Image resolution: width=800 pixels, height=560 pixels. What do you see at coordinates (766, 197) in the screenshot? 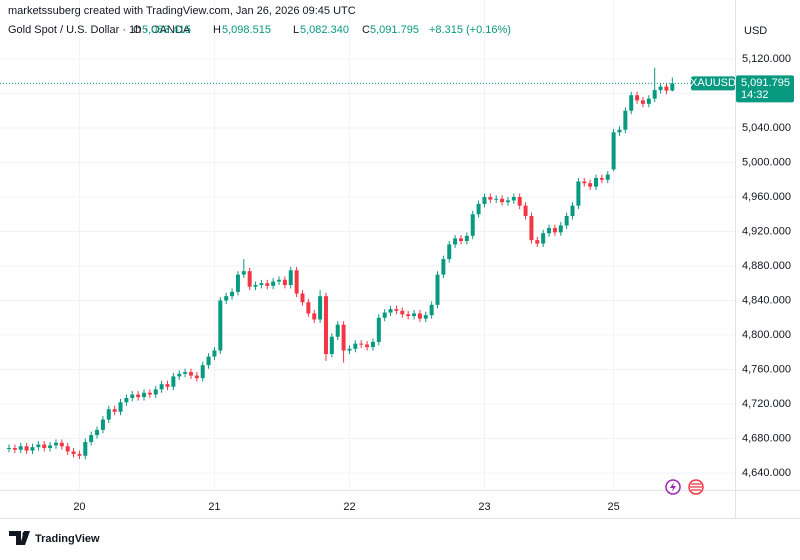
I see `y-tick-label: 4,960.000` at bounding box center [766, 197].